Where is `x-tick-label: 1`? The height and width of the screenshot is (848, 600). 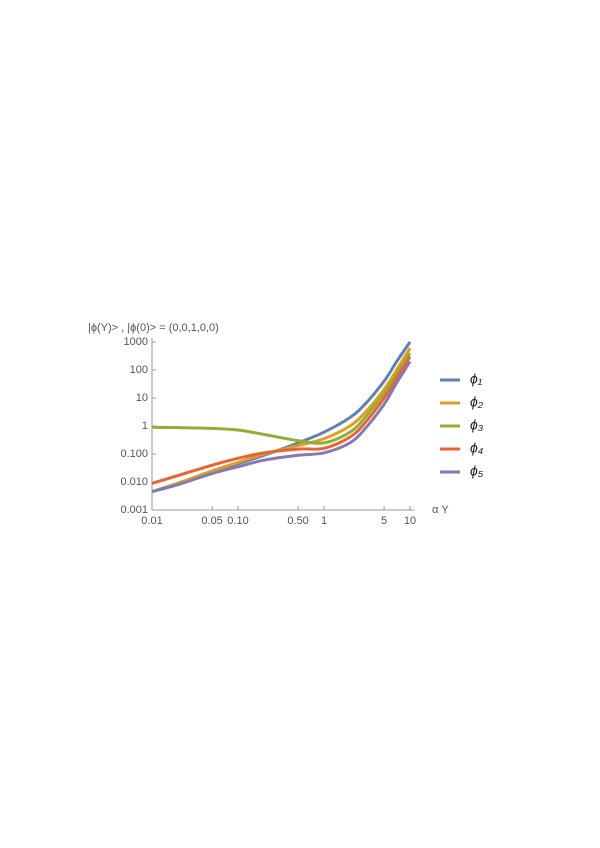 x-tick-label: 1 is located at coordinates (324, 521).